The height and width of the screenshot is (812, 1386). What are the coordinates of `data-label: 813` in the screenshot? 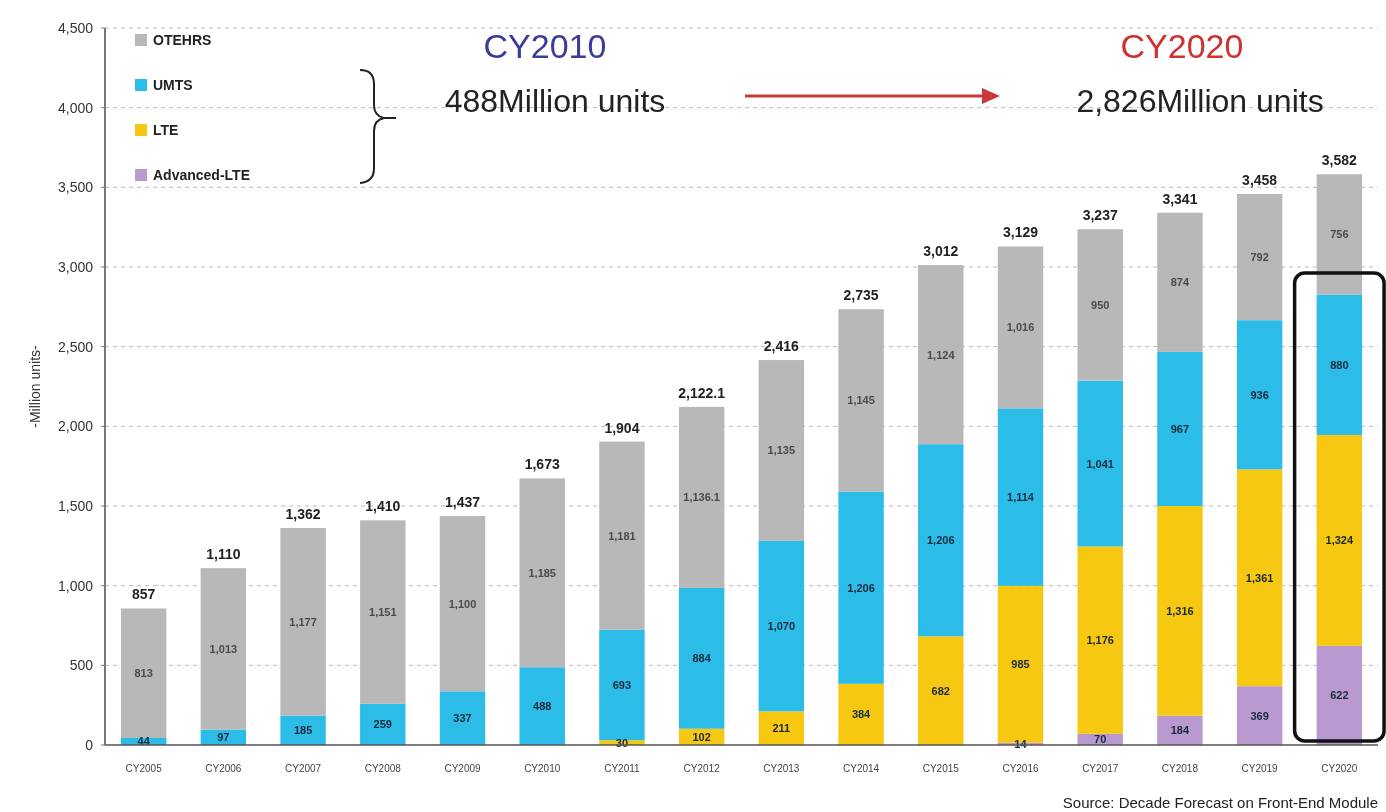 It's located at (143, 673).